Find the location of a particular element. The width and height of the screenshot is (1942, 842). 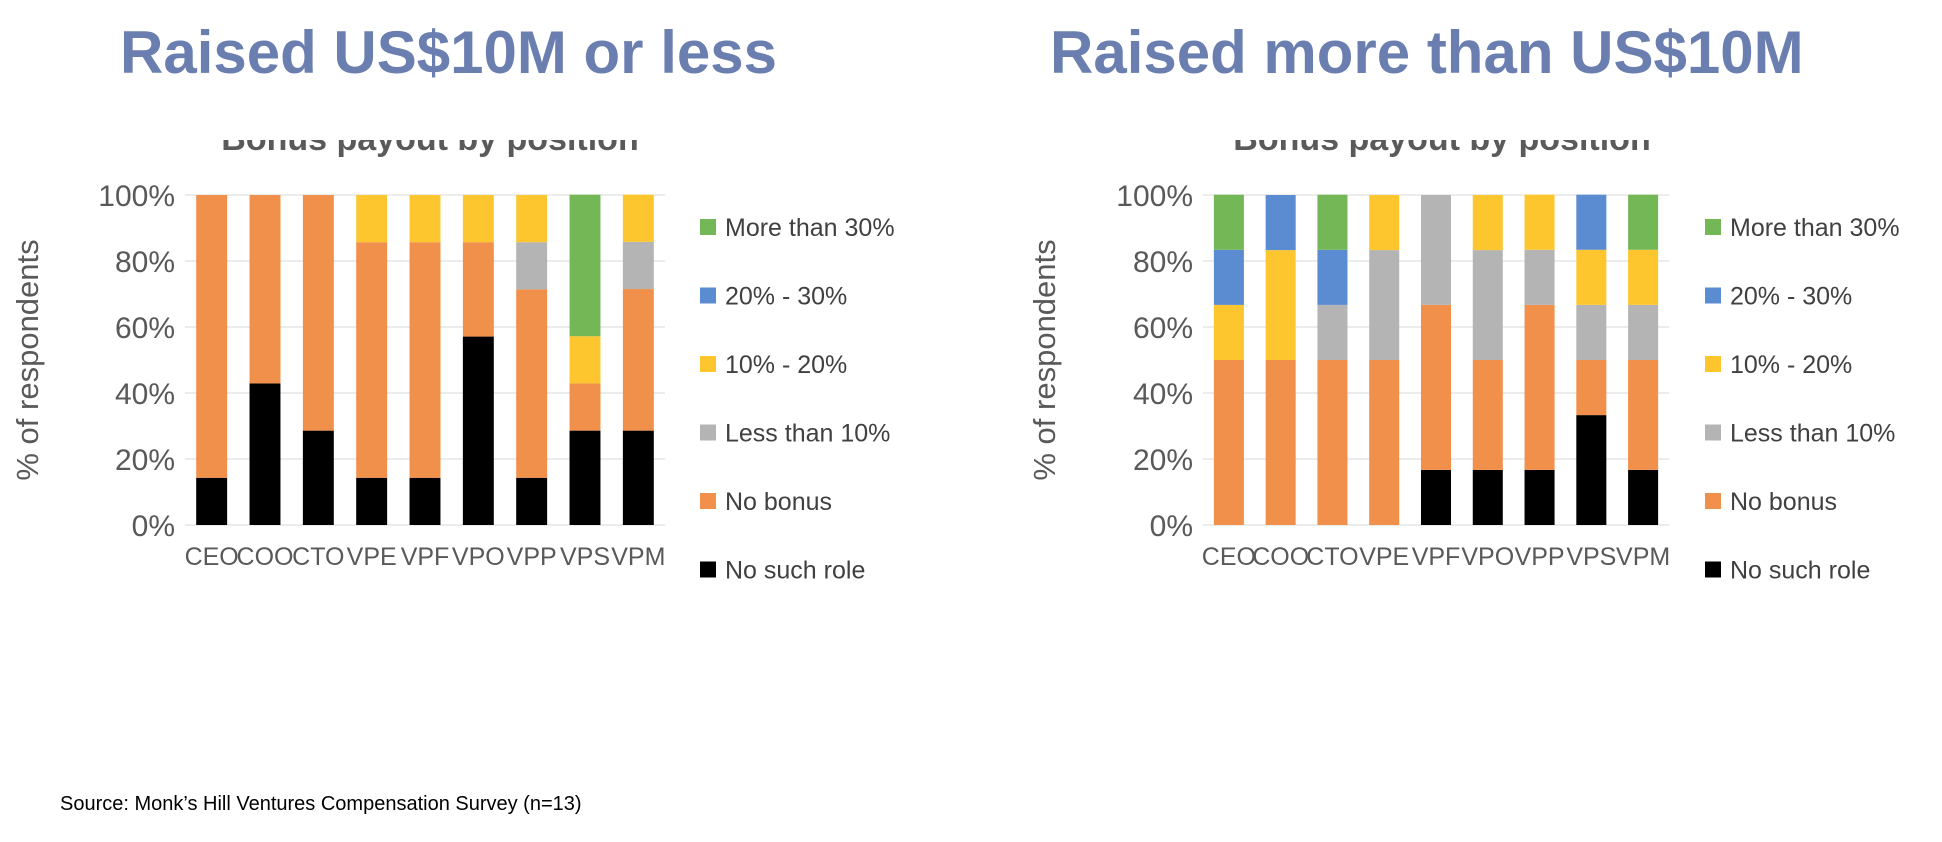

legend-label: No such role is located at coordinates (1800, 571).